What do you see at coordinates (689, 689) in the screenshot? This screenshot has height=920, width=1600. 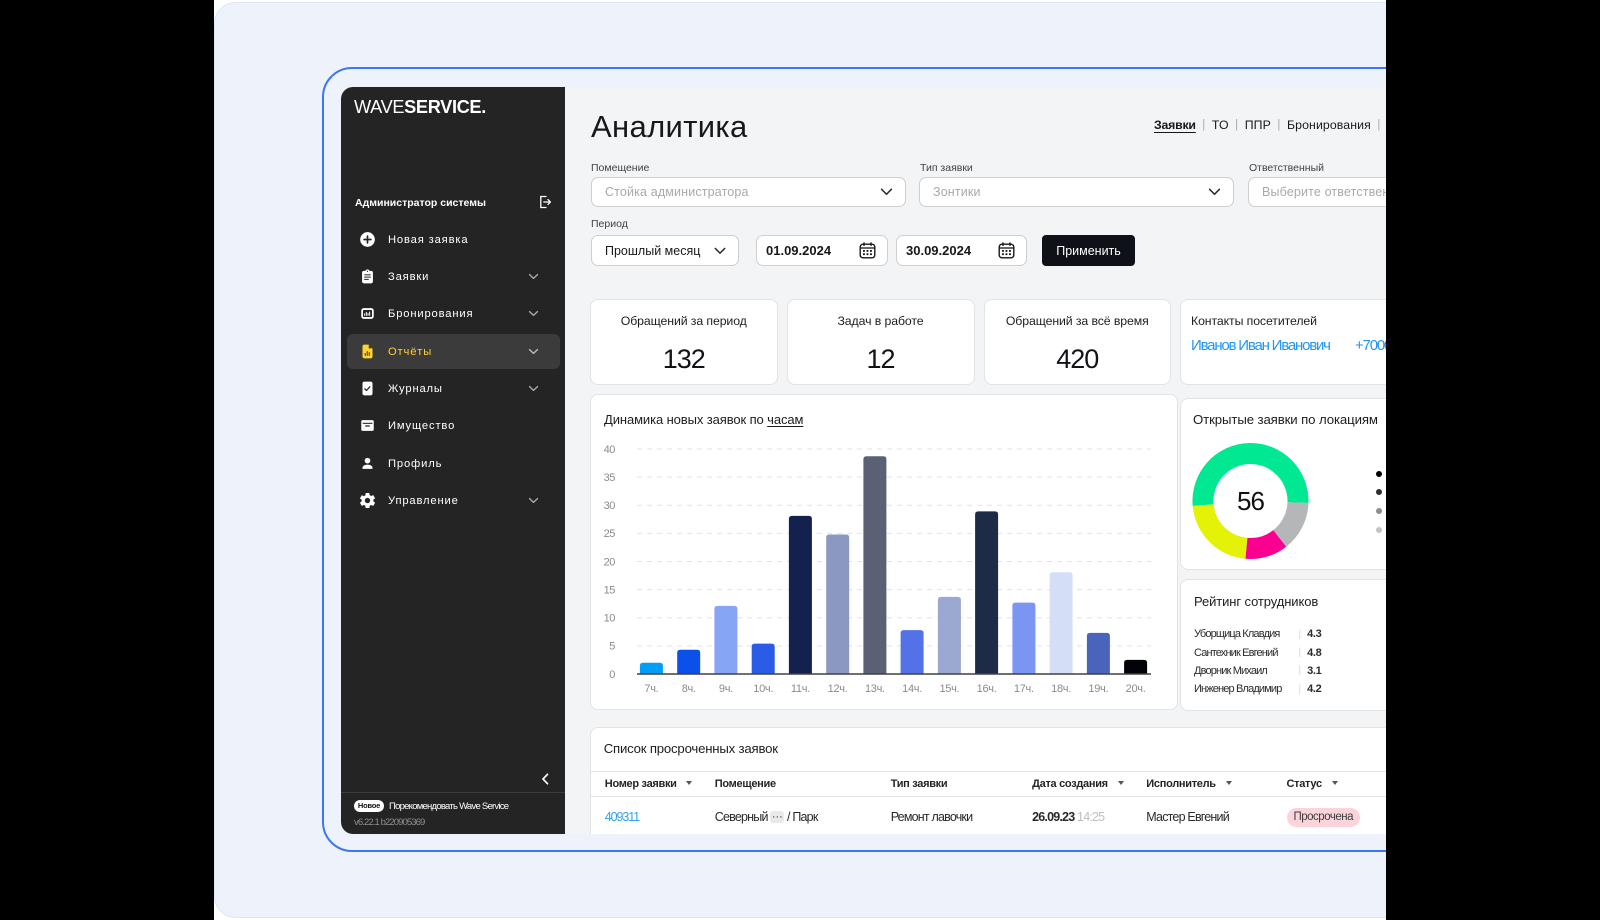 I see `svg-text: 8ч.` at bounding box center [689, 689].